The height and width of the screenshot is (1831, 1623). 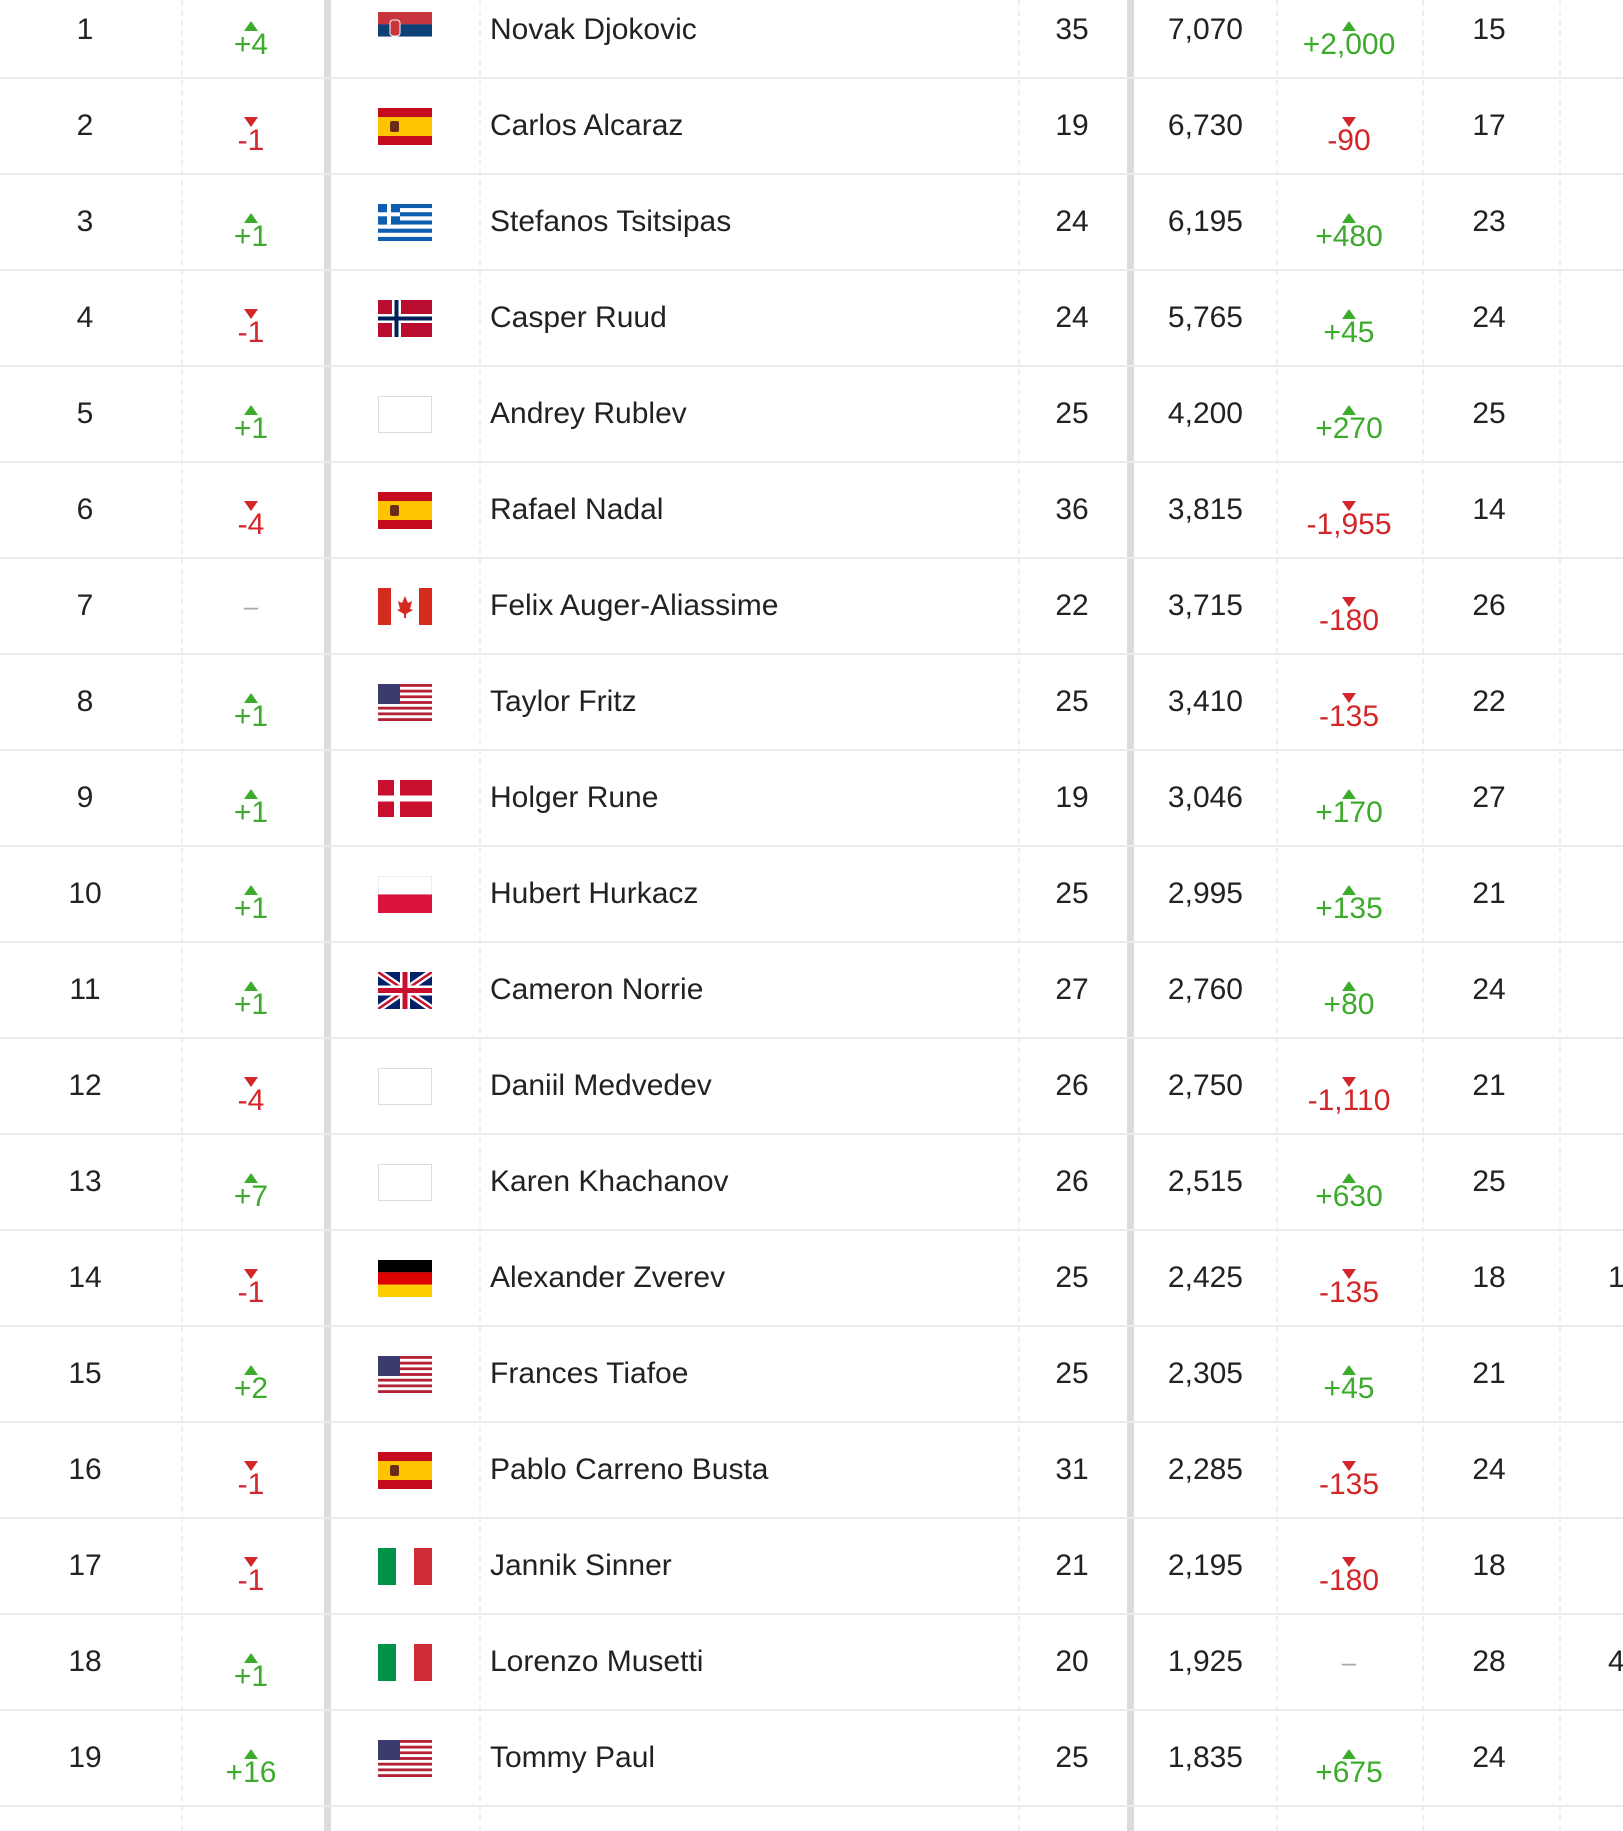 I want to click on rank: 12, so click(x=85, y=1085).